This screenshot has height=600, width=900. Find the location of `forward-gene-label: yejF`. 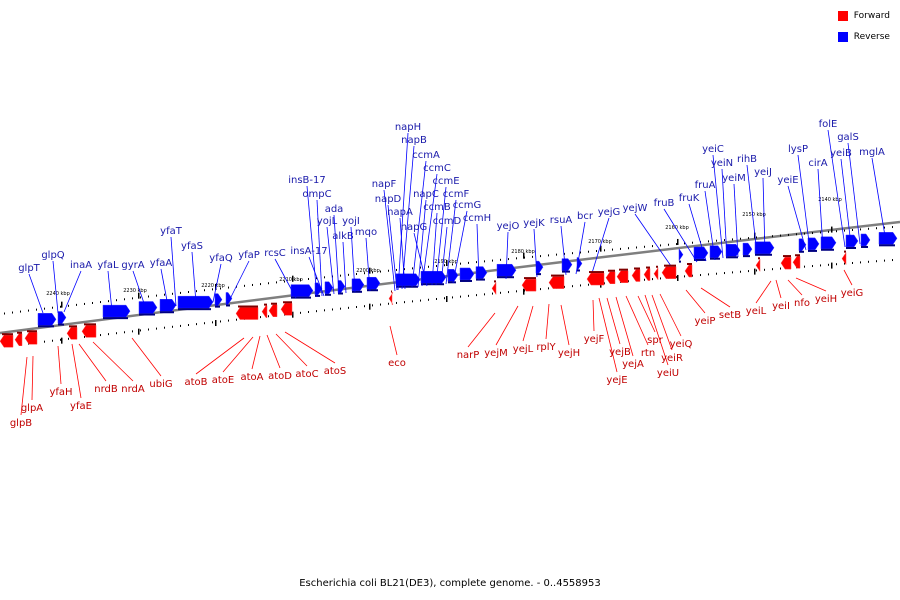

forward-gene-label: yejF is located at coordinates (594, 339).